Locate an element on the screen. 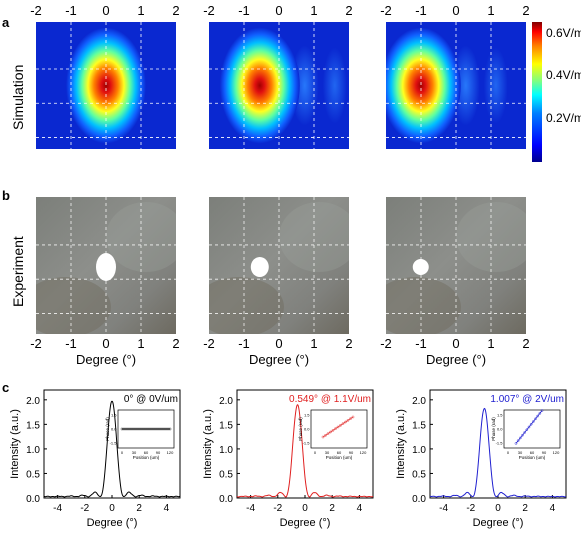  bottom-tick-0-2: 0 is located at coordinates (106, 343).